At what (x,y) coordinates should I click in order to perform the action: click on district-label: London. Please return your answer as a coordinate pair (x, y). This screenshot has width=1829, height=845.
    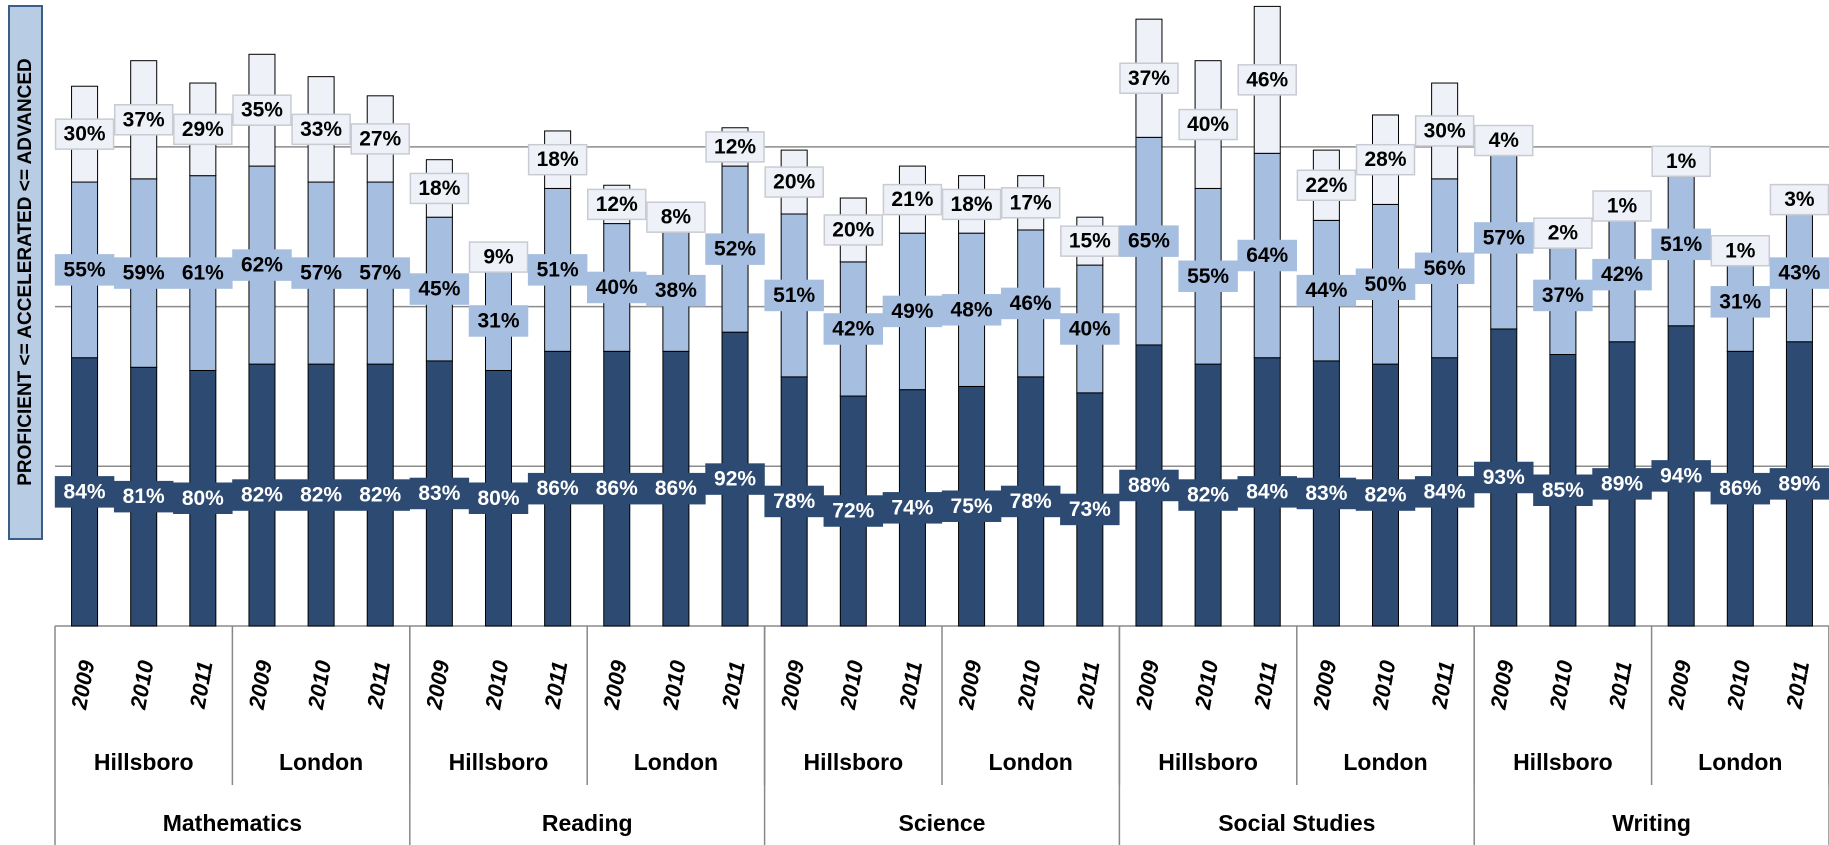
    Looking at the image, I should click on (1740, 762).